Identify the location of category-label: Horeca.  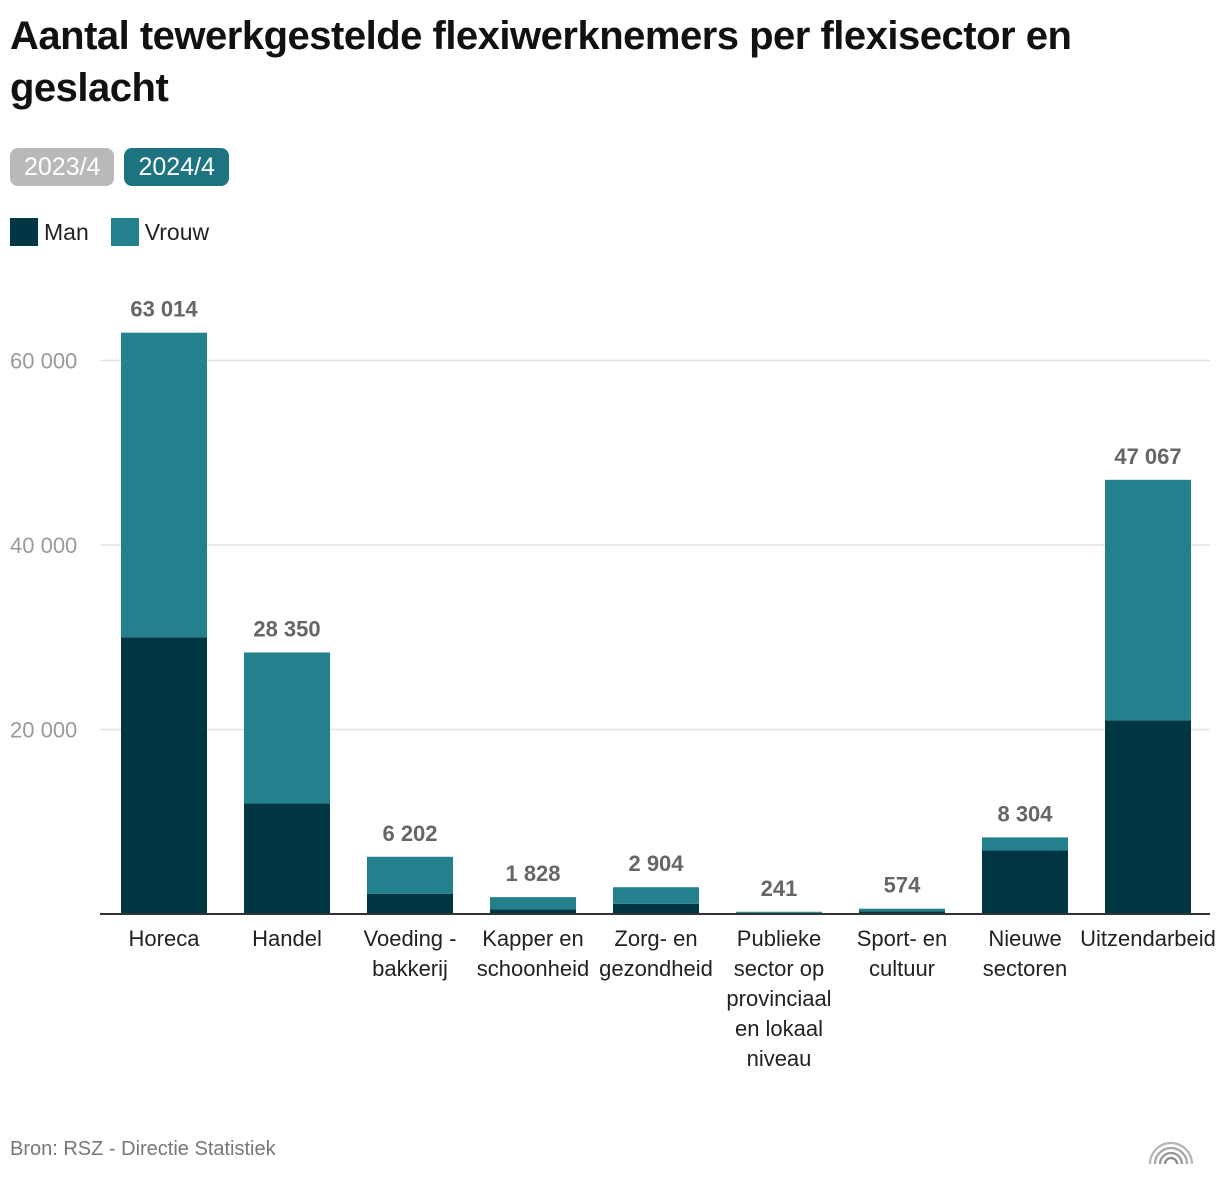
(165, 938).